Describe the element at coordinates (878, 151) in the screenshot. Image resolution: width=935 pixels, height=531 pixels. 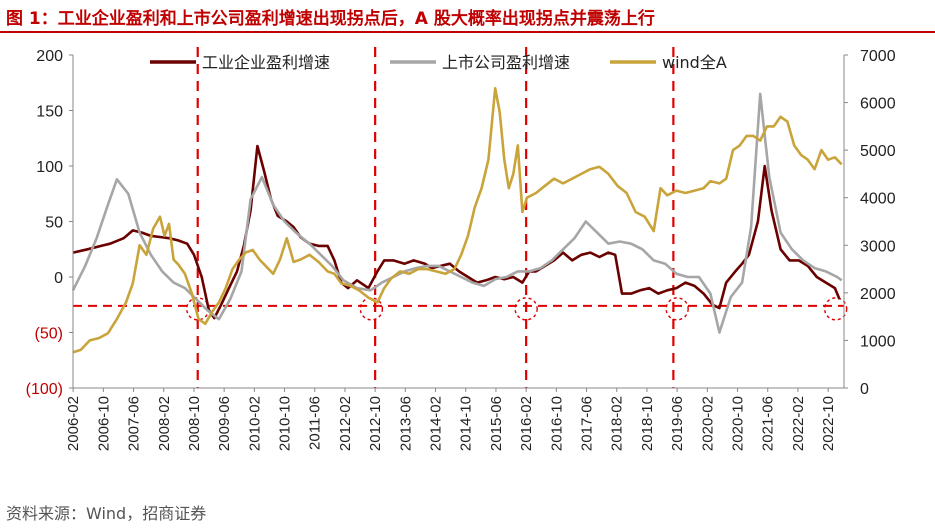
I see `right-tick-label: 5000` at that location.